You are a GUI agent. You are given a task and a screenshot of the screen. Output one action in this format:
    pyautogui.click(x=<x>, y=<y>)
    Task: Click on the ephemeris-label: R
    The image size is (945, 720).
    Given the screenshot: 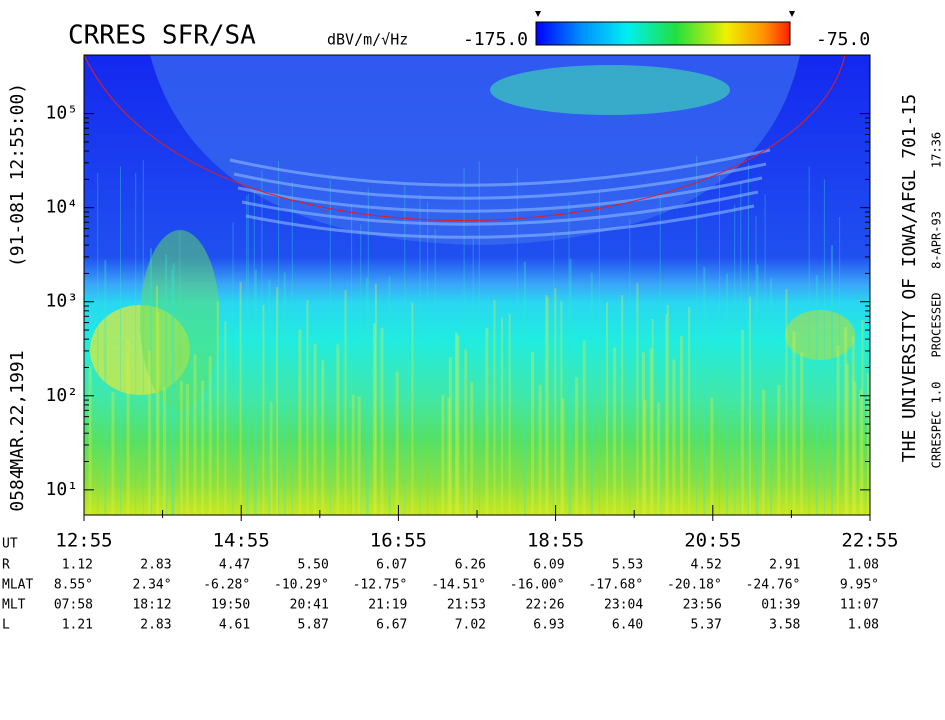 What is the action you would take?
    pyautogui.click(x=6, y=565)
    